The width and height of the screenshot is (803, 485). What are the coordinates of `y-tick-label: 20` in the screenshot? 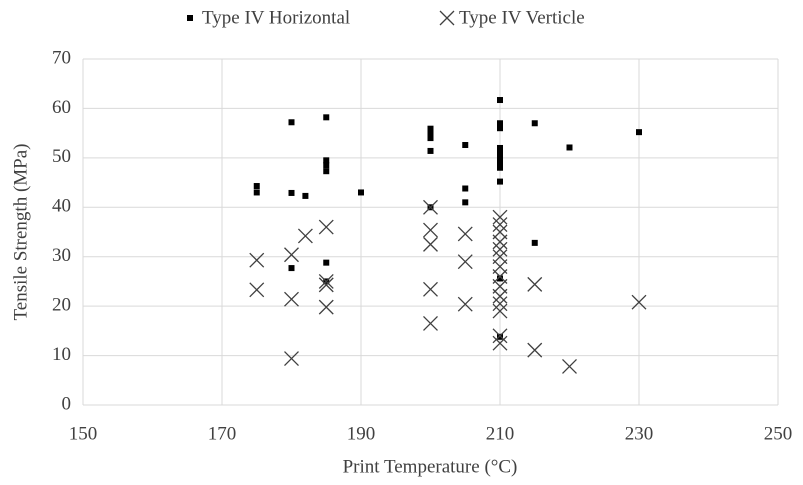 It's located at (61, 305).